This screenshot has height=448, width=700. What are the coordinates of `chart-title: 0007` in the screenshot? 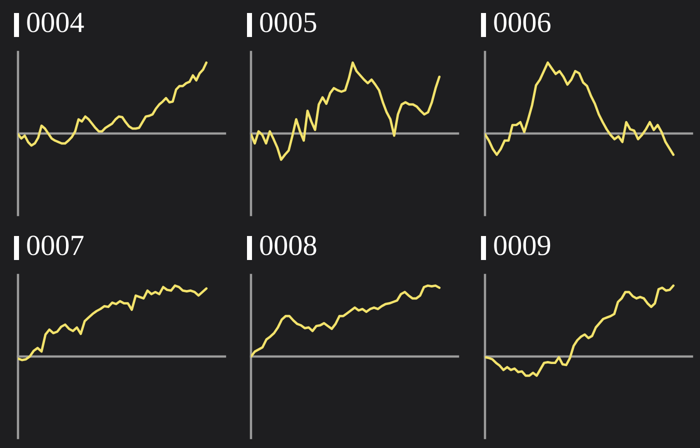 It's located at (55, 246).